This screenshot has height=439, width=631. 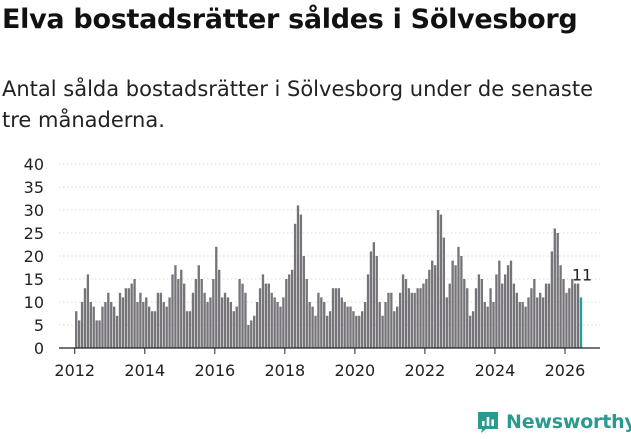 I want to click on x-tick-label: 2014, so click(x=144, y=370).